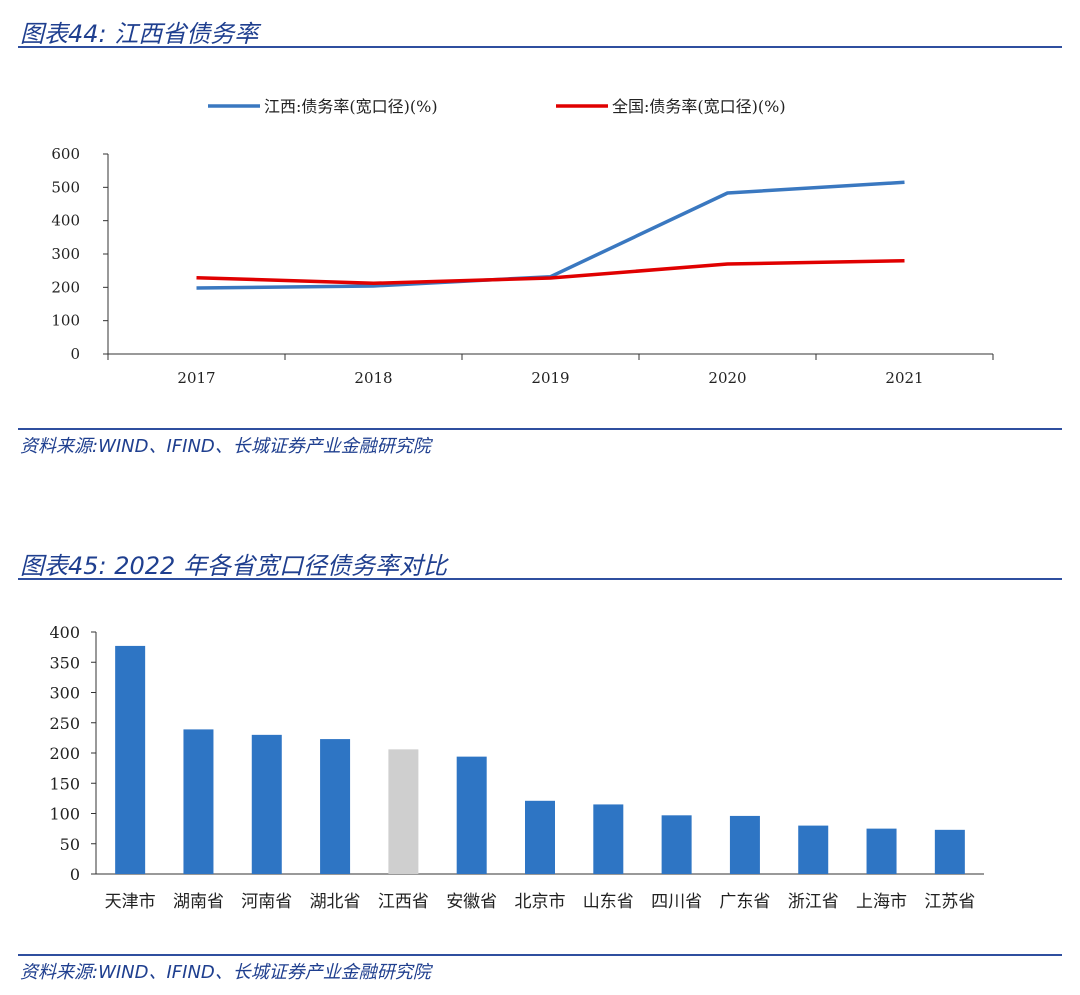  Describe the element at coordinates (64, 662) in the screenshot. I see `y-tick-label: 350` at that location.